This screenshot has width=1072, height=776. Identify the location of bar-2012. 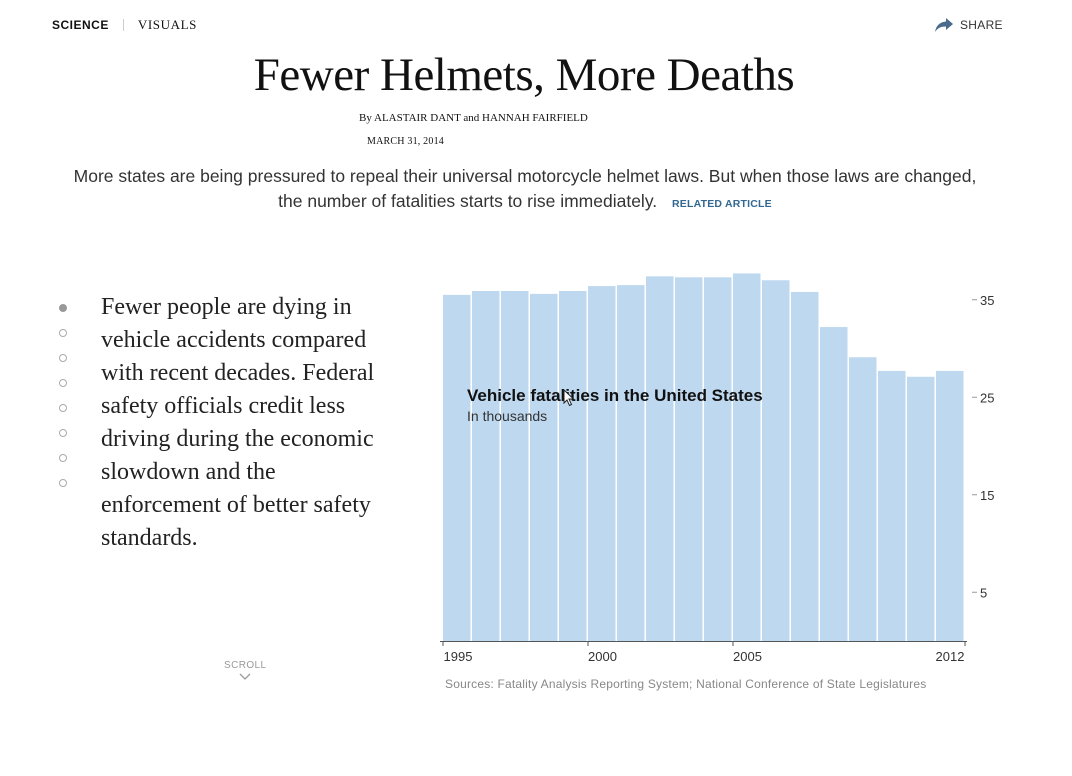
(950, 505).